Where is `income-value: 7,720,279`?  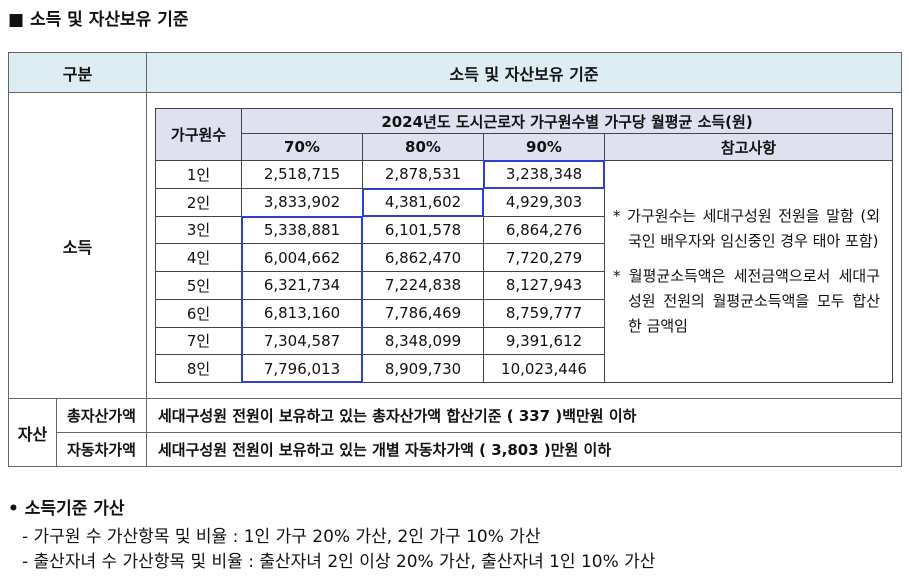
income-value: 7,720,279 is located at coordinates (544, 257).